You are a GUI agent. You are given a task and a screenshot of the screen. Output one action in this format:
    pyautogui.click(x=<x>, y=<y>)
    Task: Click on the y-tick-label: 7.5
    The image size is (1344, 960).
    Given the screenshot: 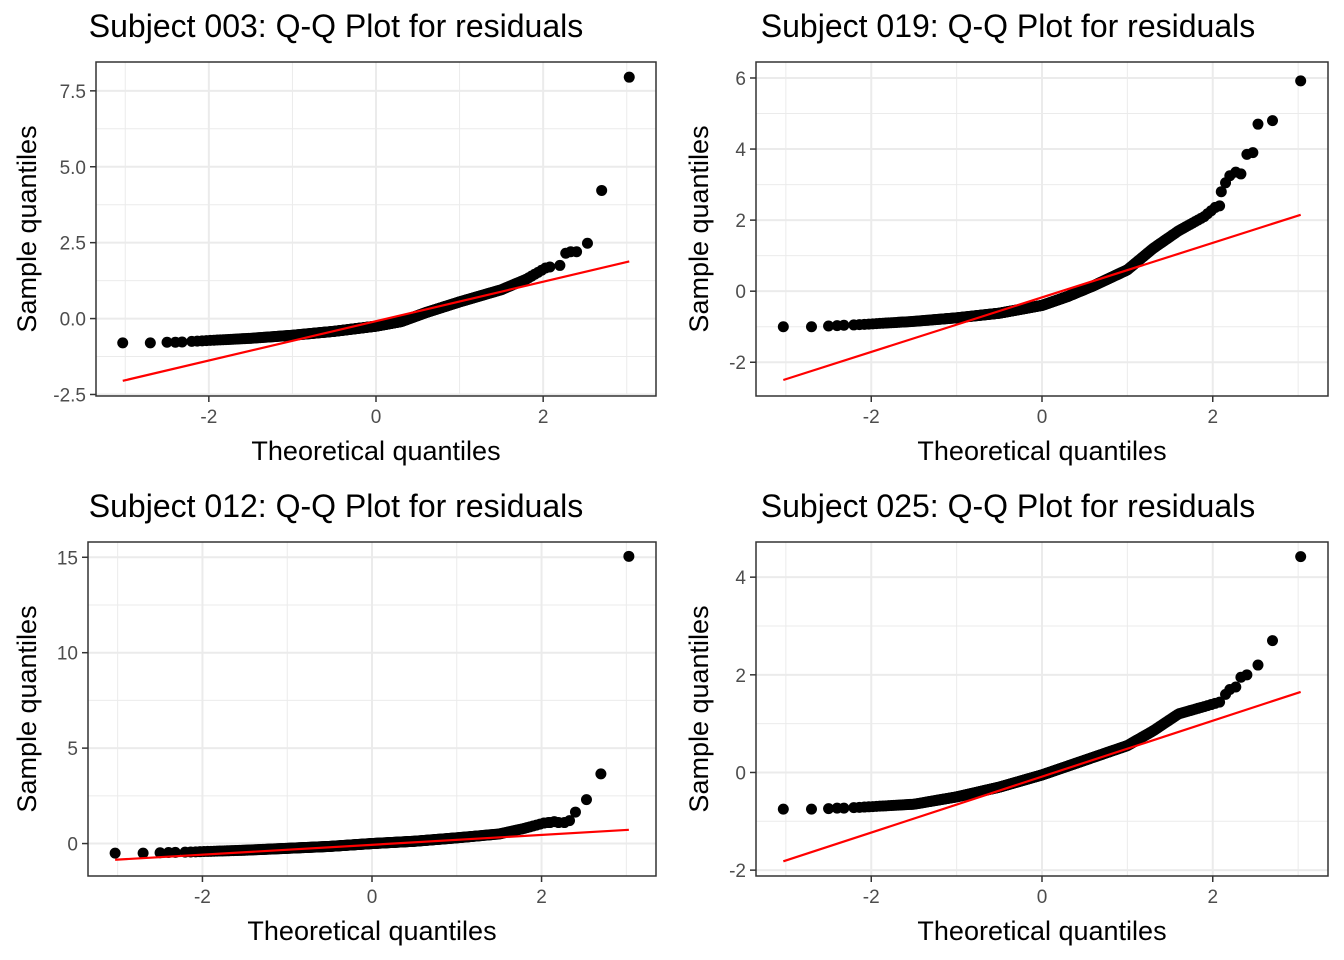 What is the action you would take?
    pyautogui.click(x=73, y=92)
    